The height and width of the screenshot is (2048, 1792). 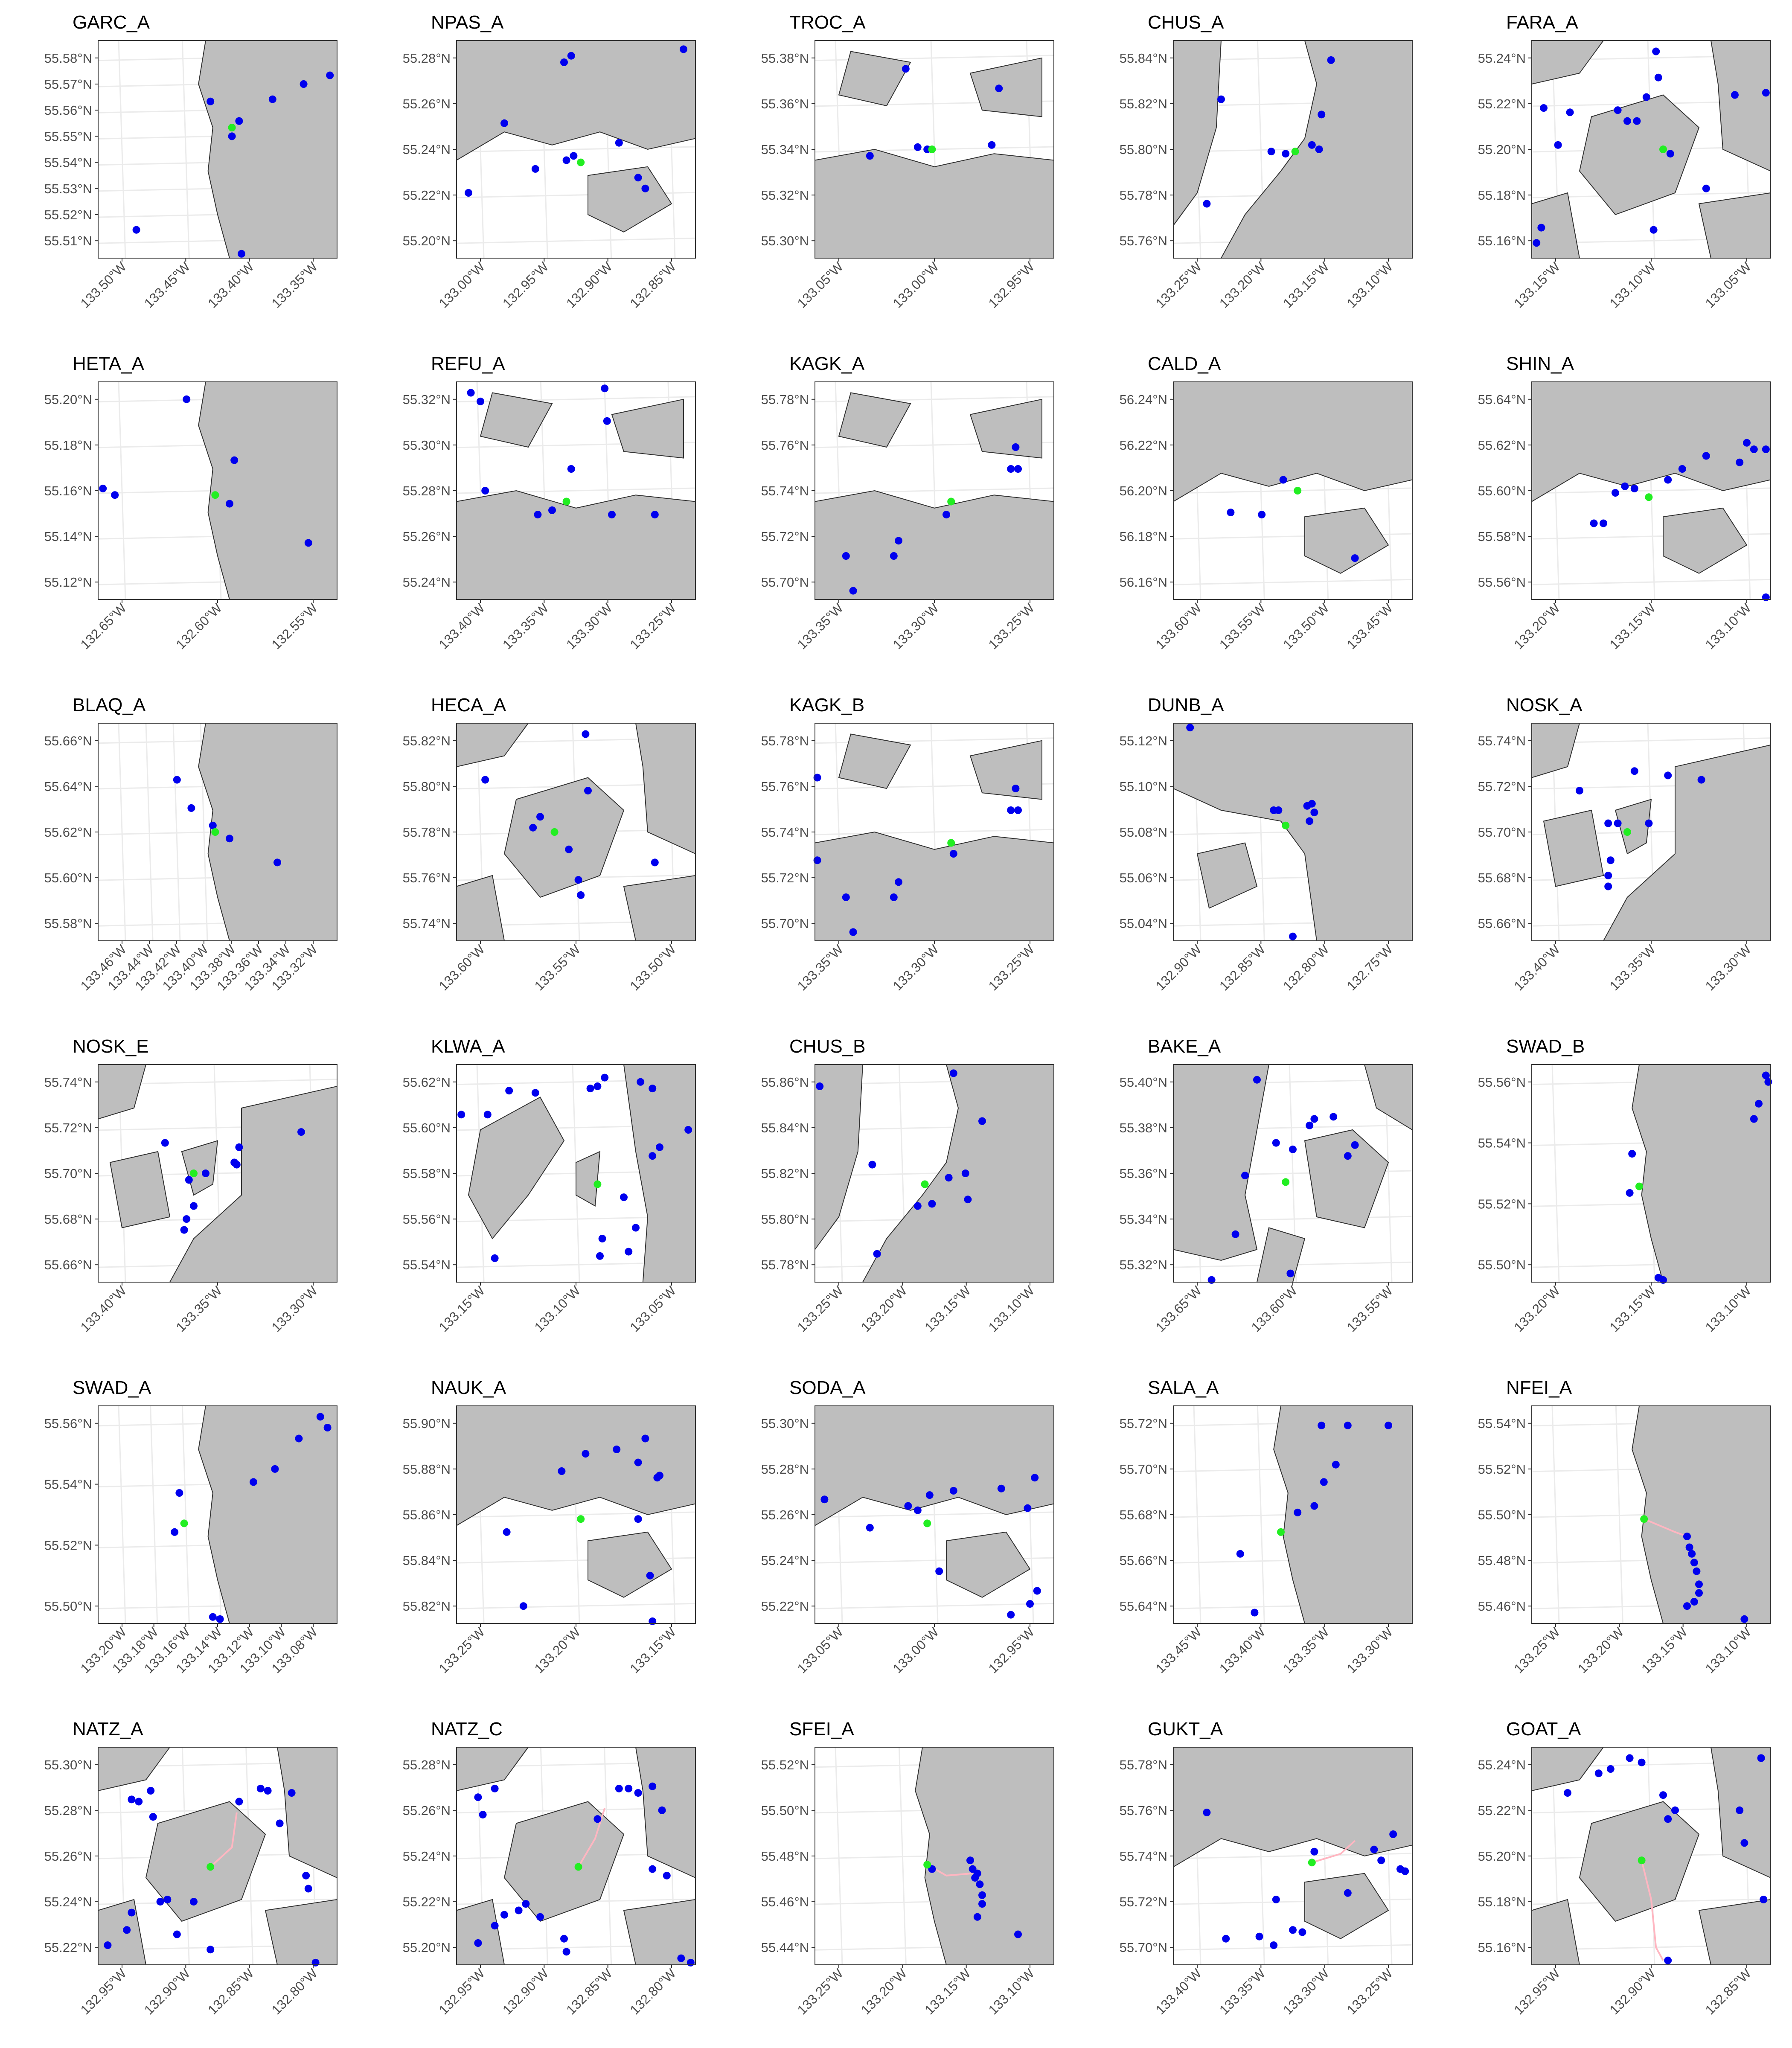 What do you see at coordinates (1502, 446) in the screenshot?
I see `y-tick-label: 55.62°N` at bounding box center [1502, 446].